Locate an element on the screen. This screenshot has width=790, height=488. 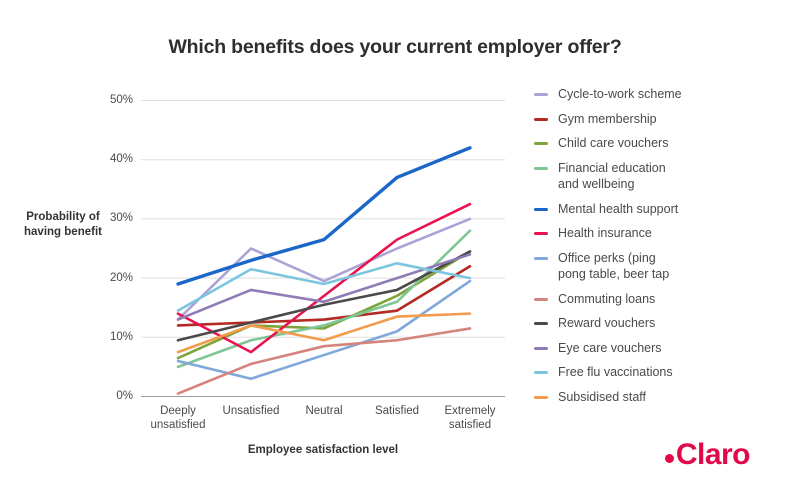
legend-item: Mental health support is located at coordinates (654, 209).